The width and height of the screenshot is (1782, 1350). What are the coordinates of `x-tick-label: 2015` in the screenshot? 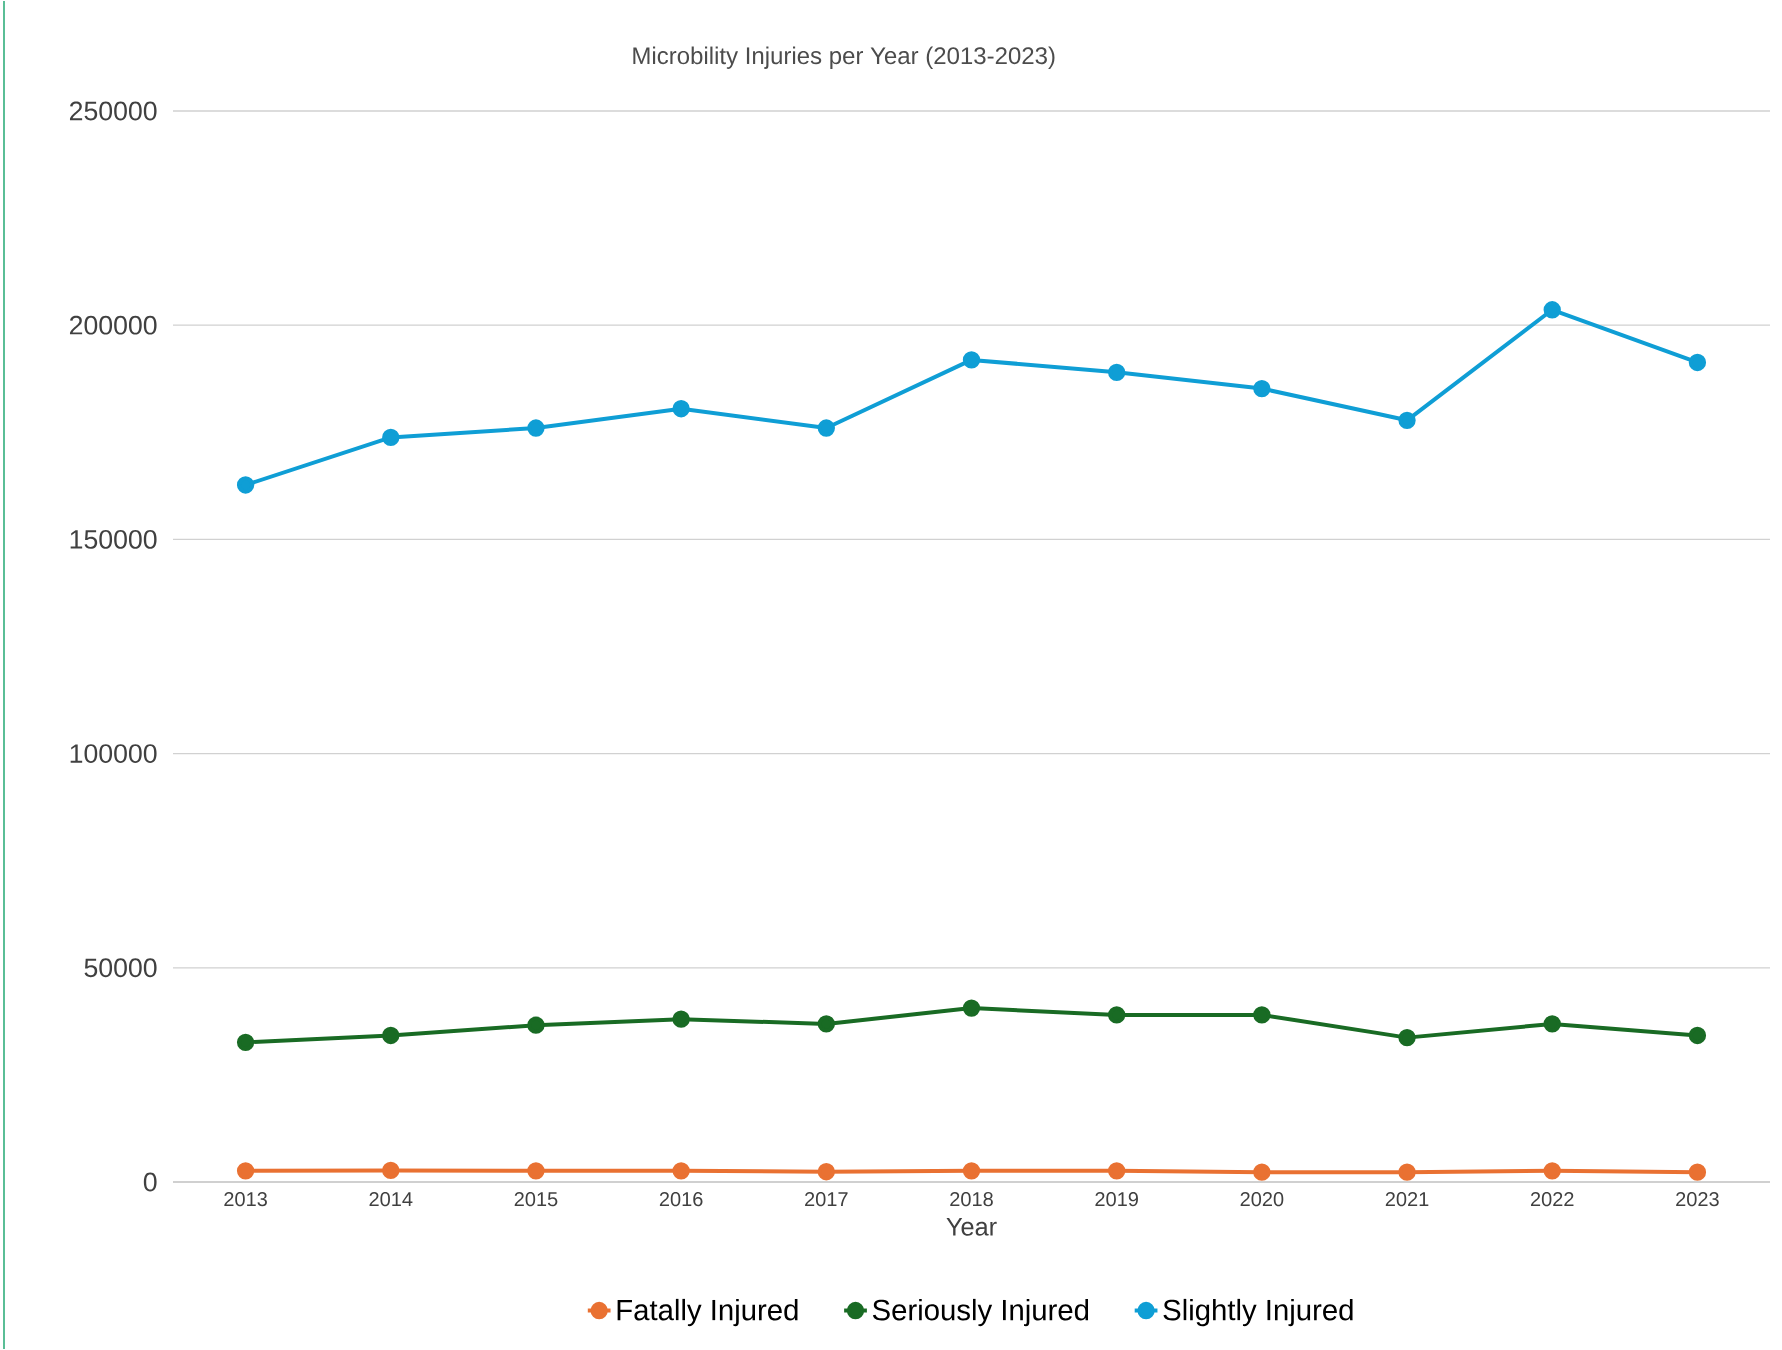 It's located at (536, 1199).